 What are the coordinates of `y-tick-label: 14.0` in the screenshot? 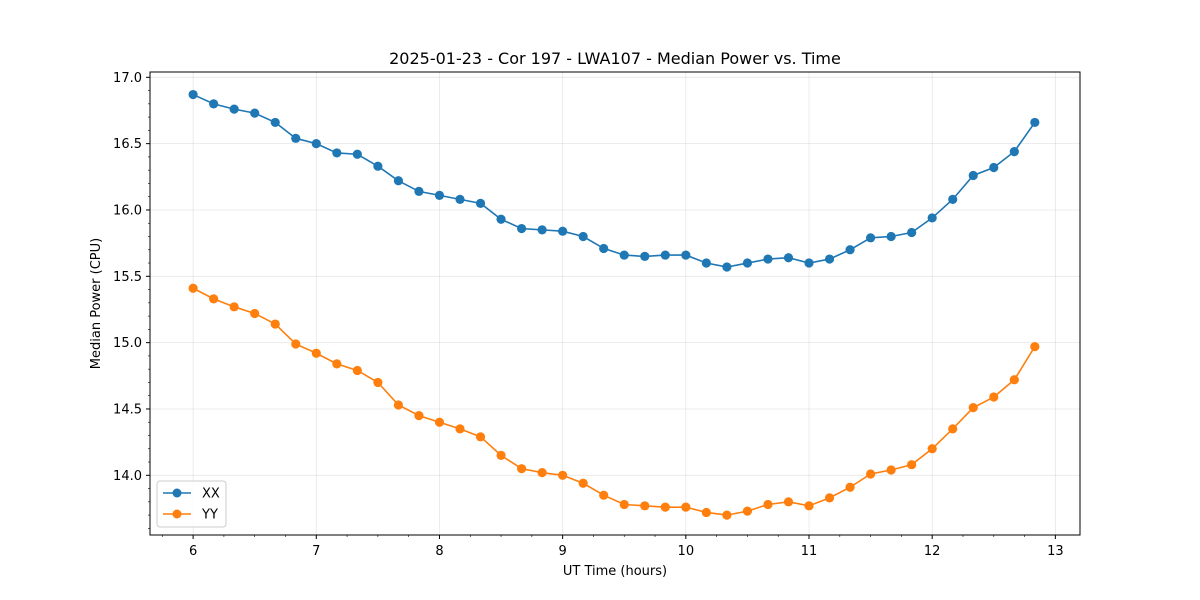 It's located at (127, 476).